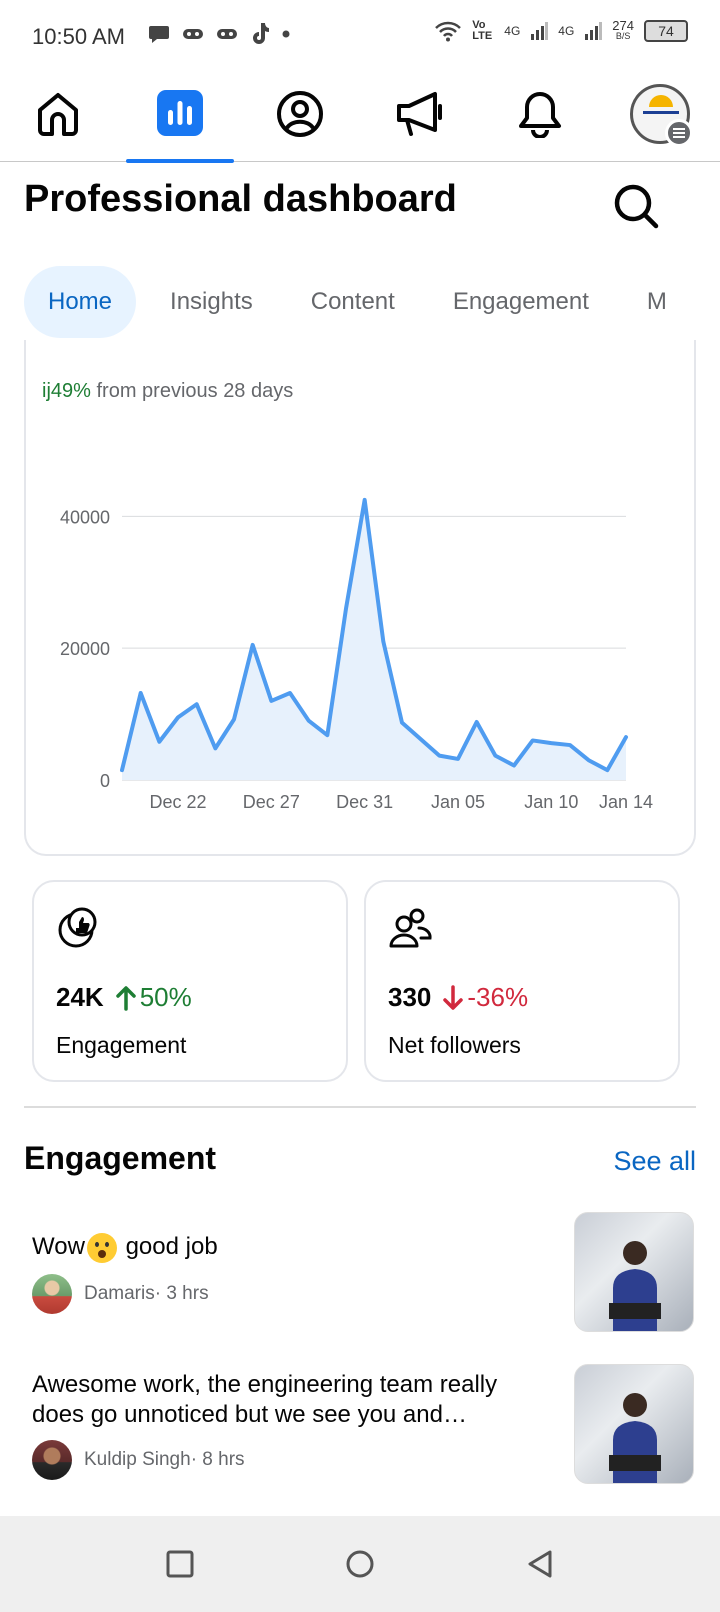 The width and height of the screenshot is (720, 1612). I want to click on stat-change-value: 50%, so click(165, 997).